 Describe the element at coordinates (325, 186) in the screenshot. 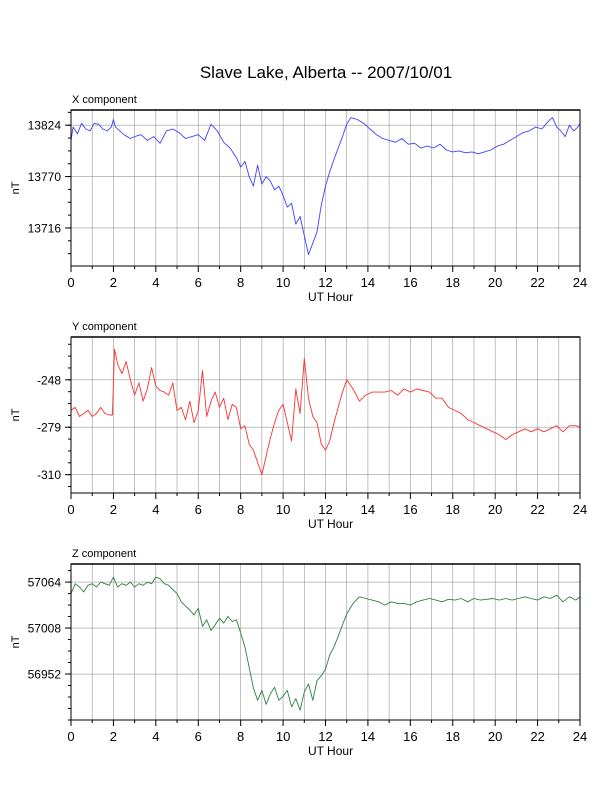

I see `x-component-series-line` at that location.